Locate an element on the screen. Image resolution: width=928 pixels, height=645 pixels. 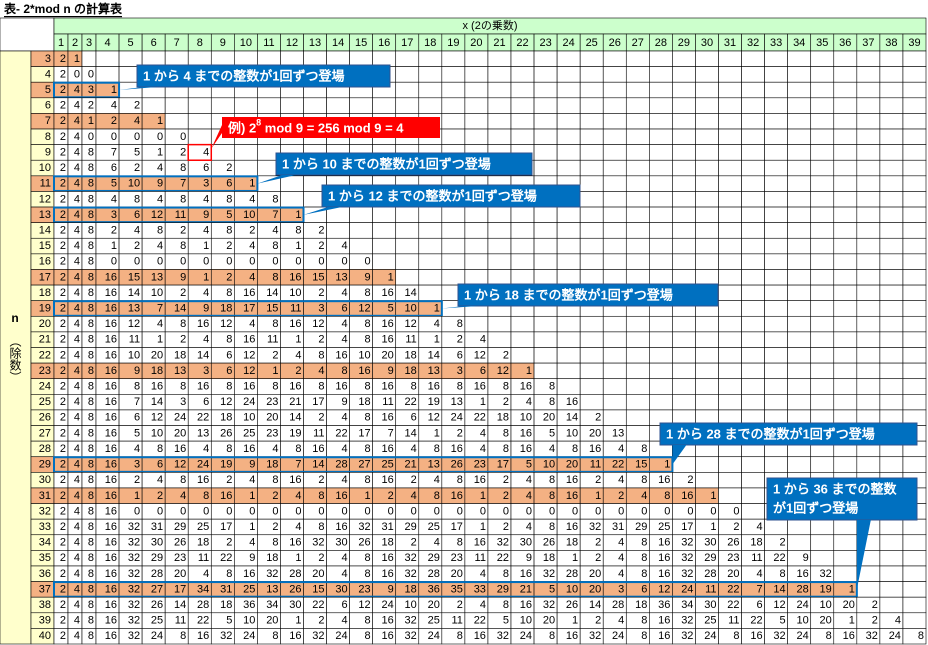
cell-value: 19 is located at coordinates (826, 589).